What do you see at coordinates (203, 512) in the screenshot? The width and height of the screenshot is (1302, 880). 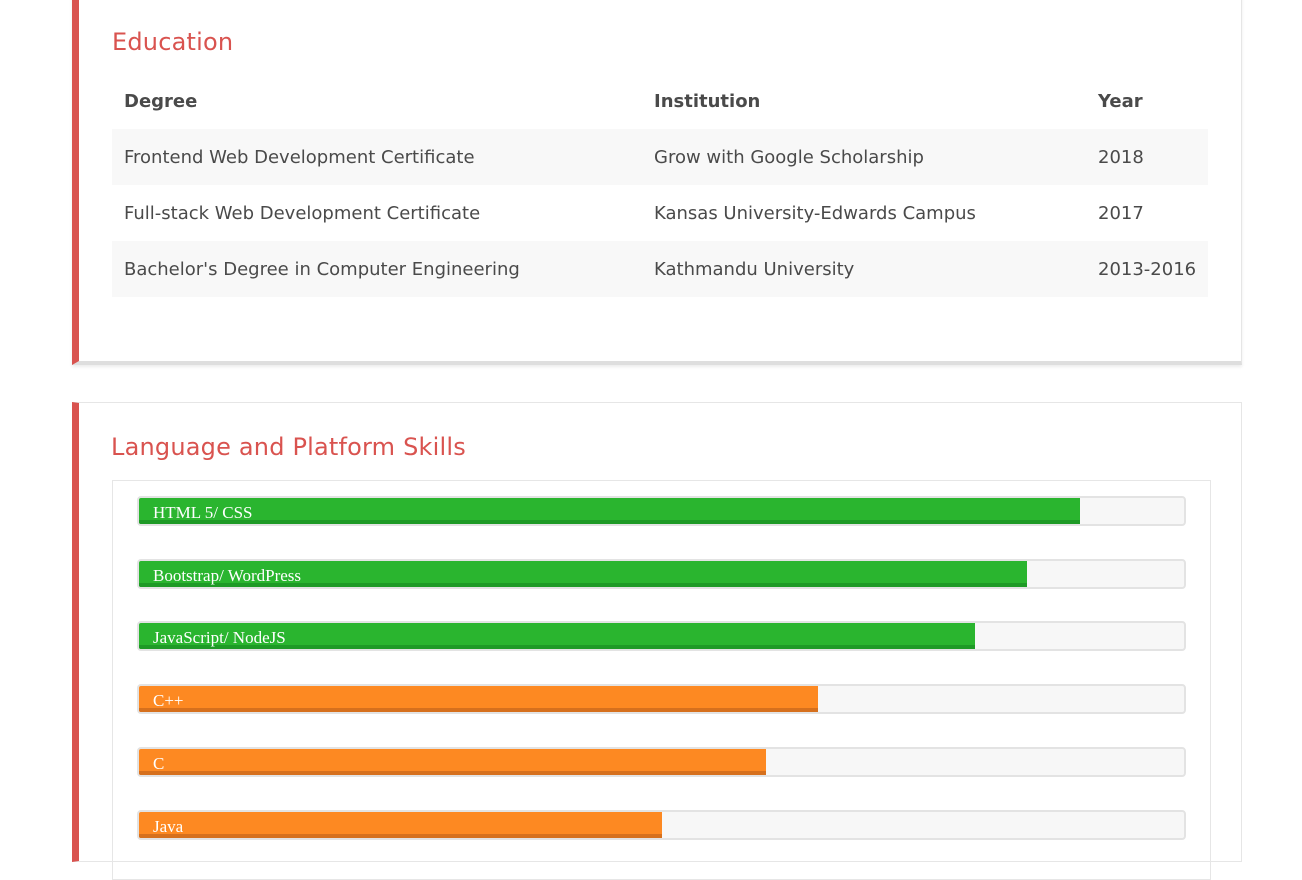 I see `skill-label: HTML 5/ CSS` at bounding box center [203, 512].